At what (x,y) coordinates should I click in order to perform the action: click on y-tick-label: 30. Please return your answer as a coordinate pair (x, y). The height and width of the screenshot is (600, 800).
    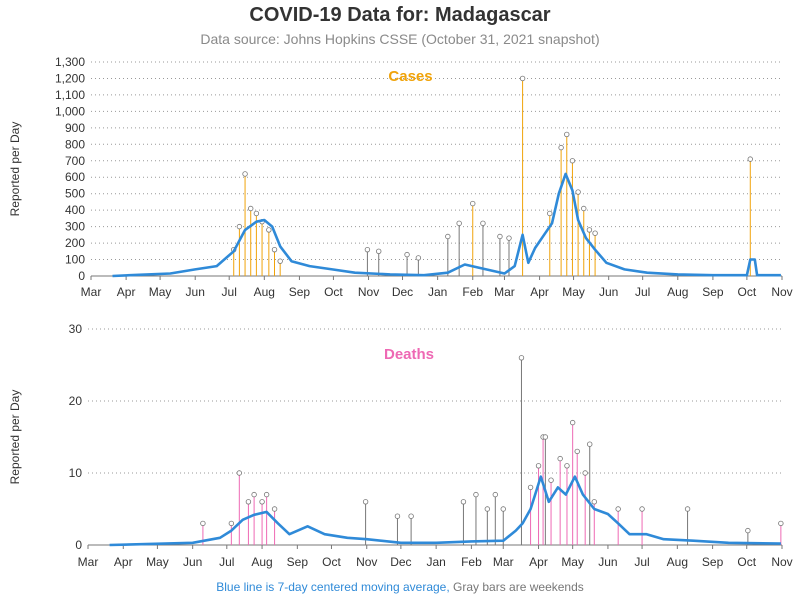
    Looking at the image, I should click on (76, 329).